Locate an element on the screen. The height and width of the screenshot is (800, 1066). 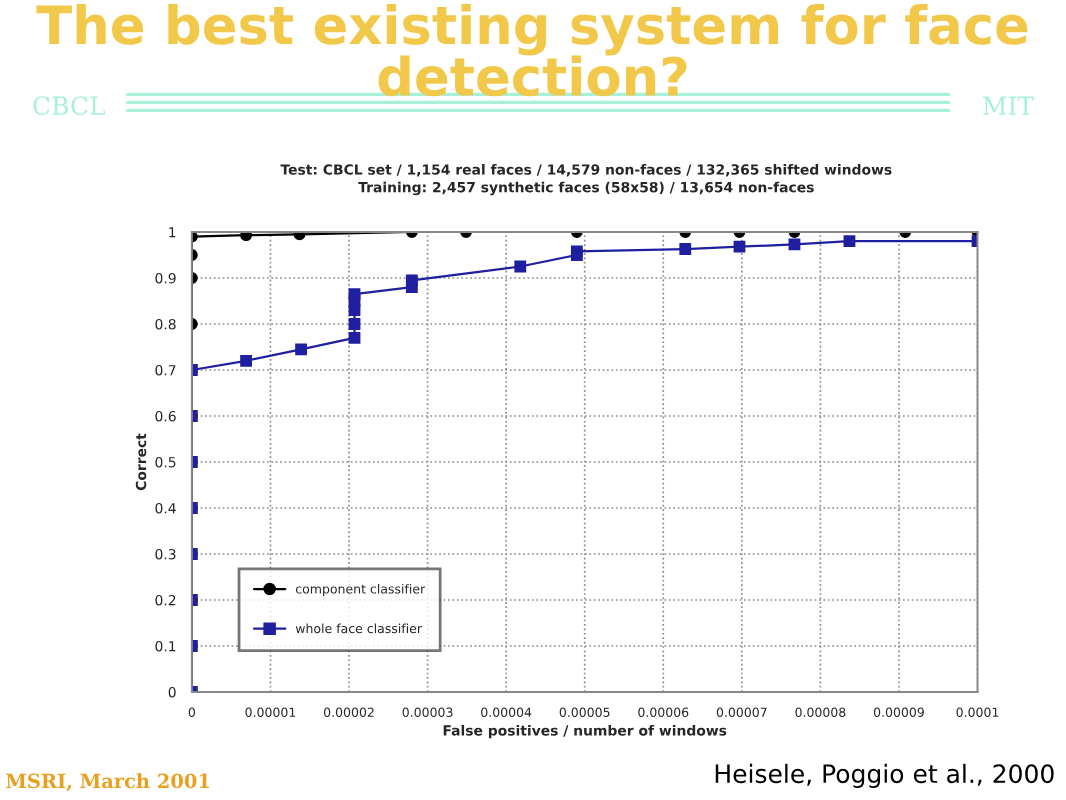
chart-title: The best existing system for face detection? is located at coordinates (532, 50).